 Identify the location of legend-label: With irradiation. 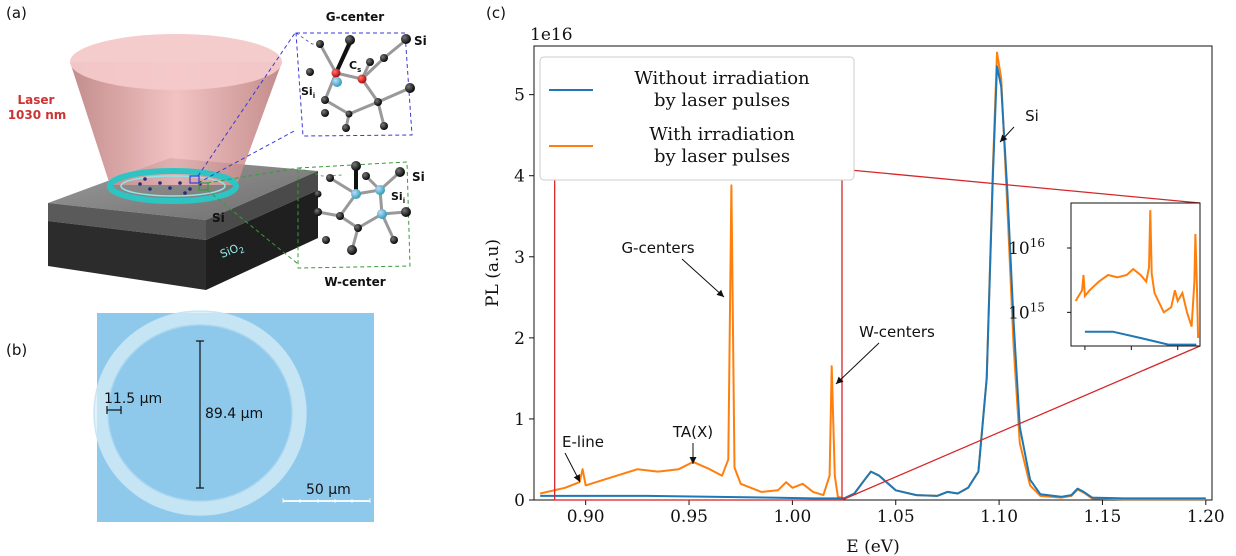
(722, 134).